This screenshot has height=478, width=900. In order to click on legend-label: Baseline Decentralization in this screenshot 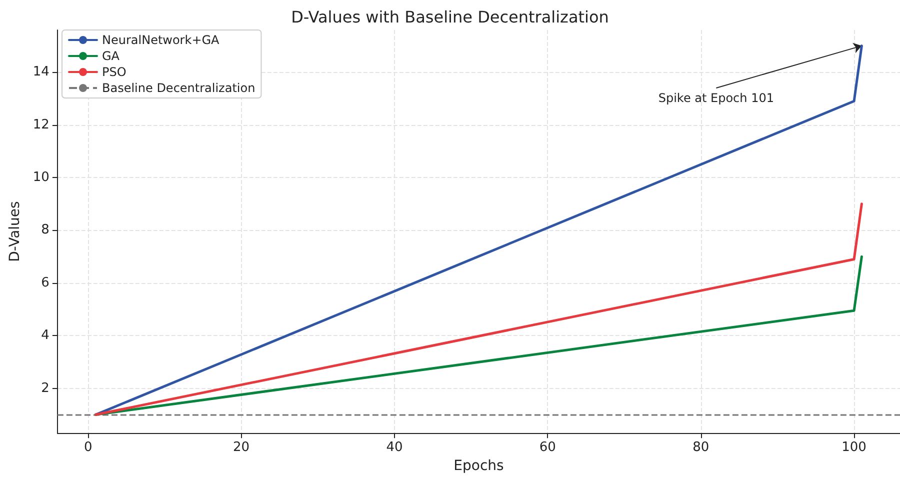, I will do `click(179, 88)`.